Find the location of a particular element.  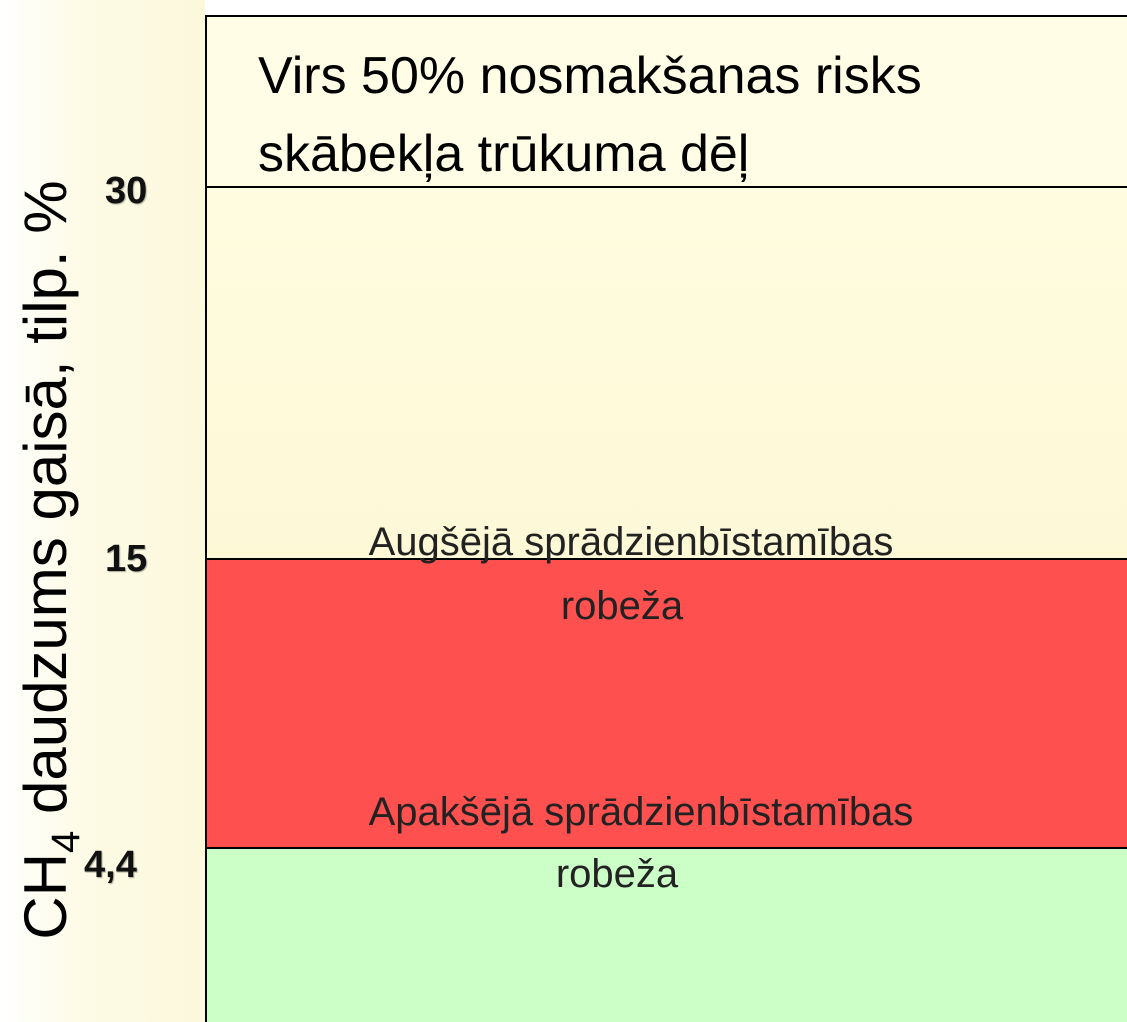

label-subscript: 4 is located at coordinates (66, 841).